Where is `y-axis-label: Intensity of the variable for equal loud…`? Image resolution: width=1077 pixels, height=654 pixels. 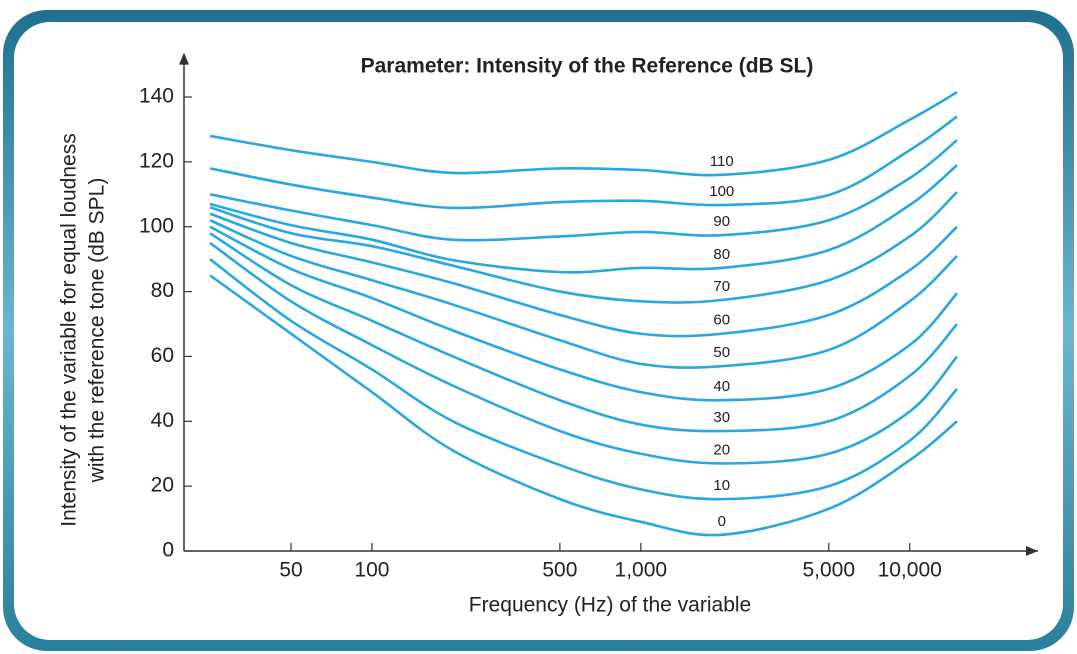
y-axis-label: Intensity of the variable for equal loud… is located at coordinates (69, 329).